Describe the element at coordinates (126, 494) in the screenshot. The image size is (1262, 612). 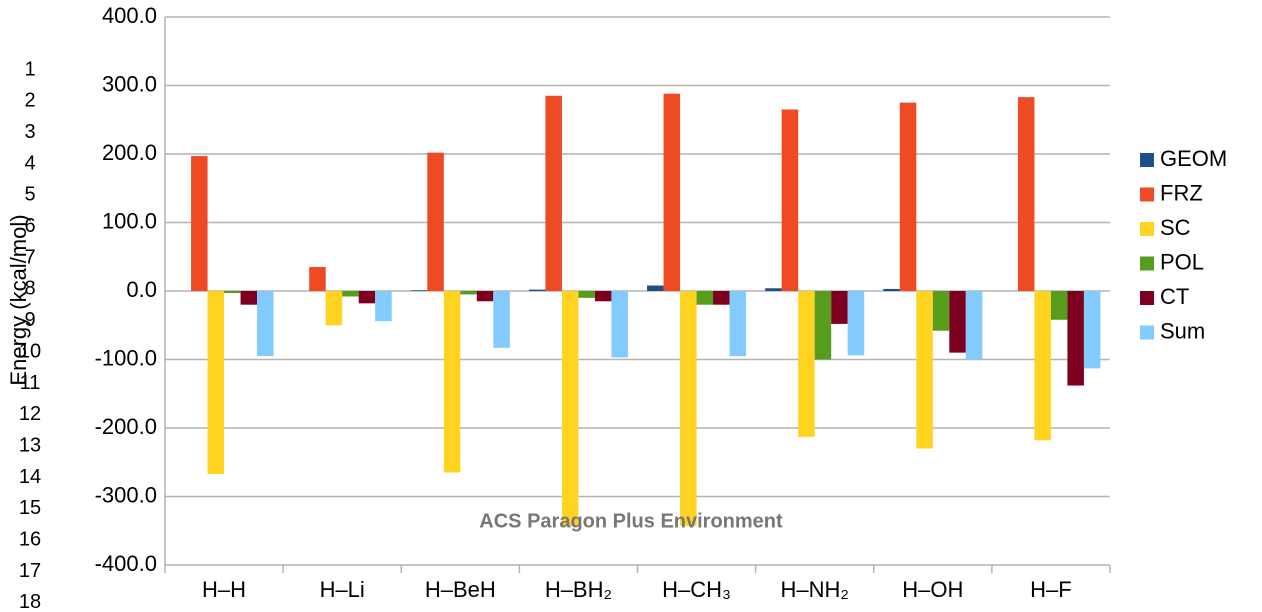
I see `y-tick-label: -300.0` at that location.